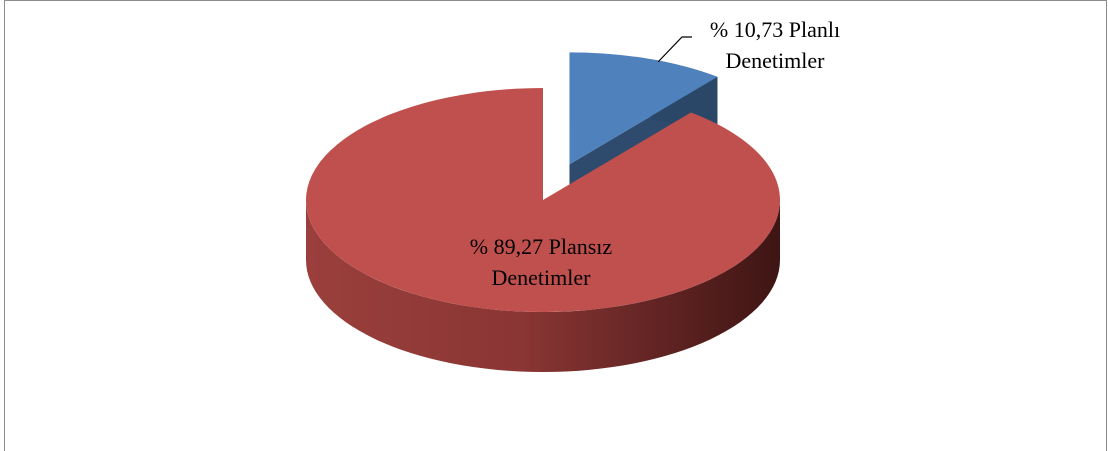  I want to click on slice, so click(643, 108).